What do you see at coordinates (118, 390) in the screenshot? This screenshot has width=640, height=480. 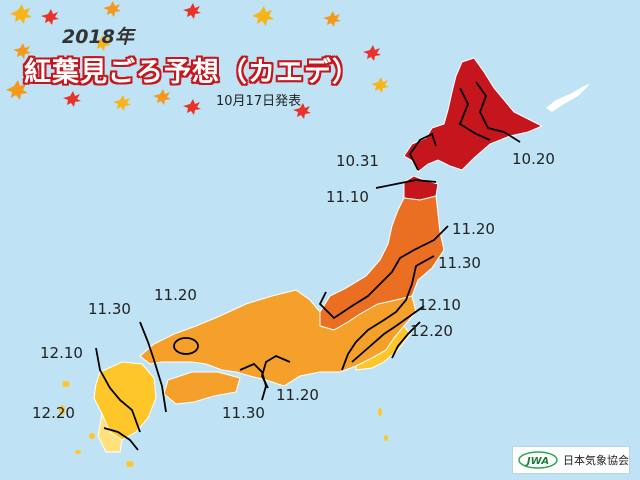 I see `isoline-12-10-west` at bounding box center [118, 390].